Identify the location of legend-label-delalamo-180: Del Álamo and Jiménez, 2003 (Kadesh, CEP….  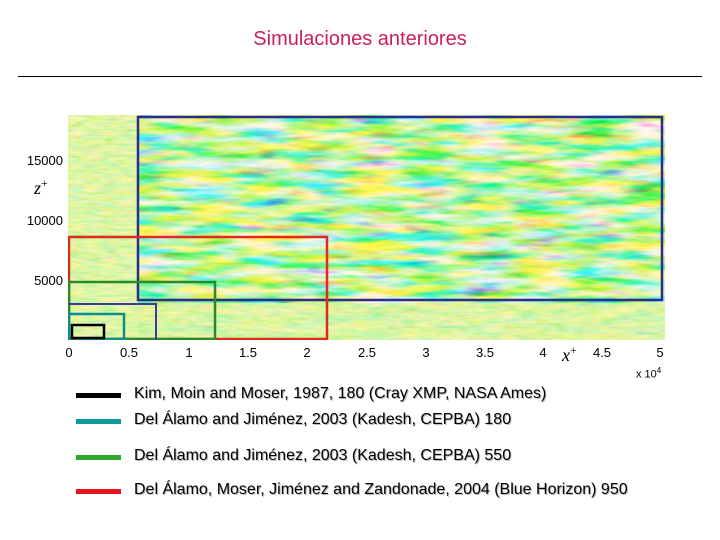
(323, 419).